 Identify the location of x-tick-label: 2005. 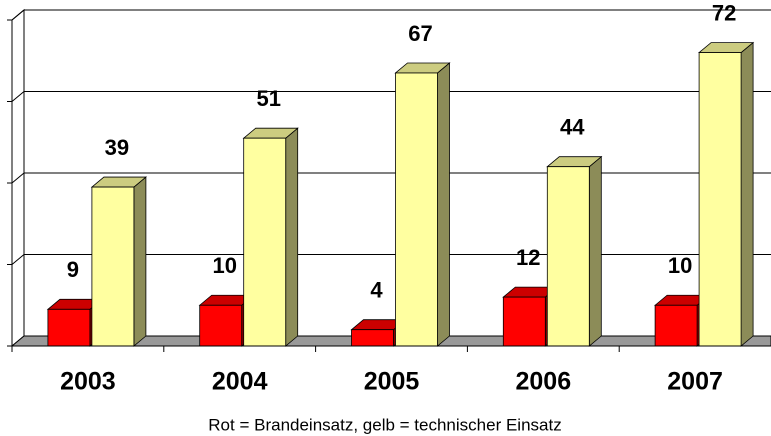
(392, 382).